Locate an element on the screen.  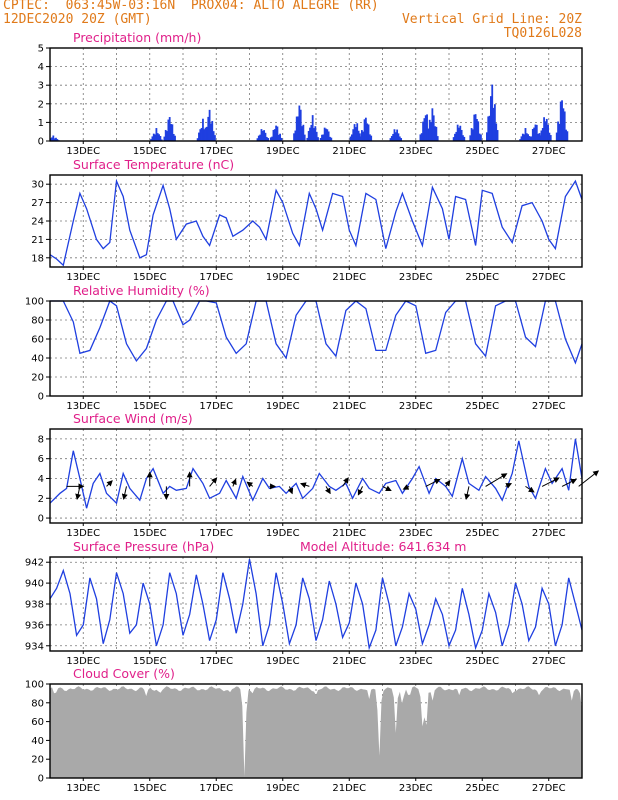
x-tick-label: 17DEC is located at coordinates (216, 406).